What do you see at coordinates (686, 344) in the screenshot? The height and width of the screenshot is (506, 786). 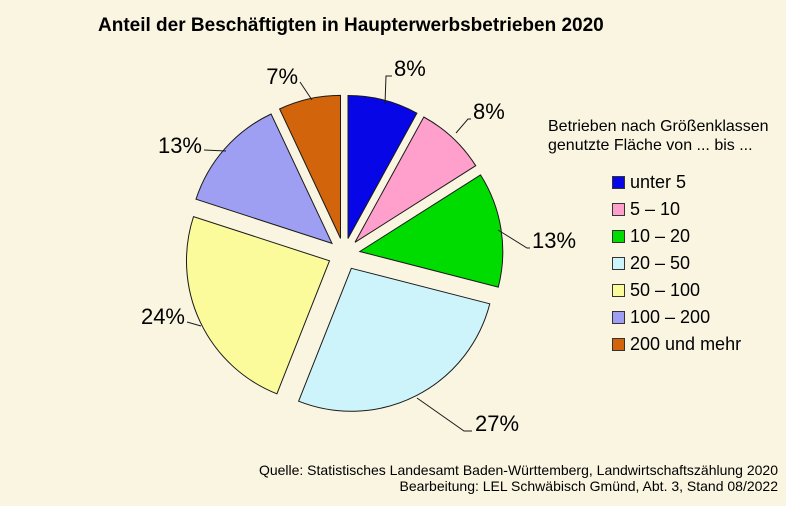 I see `legend-label-7: 200 und mehr` at bounding box center [686, 344].